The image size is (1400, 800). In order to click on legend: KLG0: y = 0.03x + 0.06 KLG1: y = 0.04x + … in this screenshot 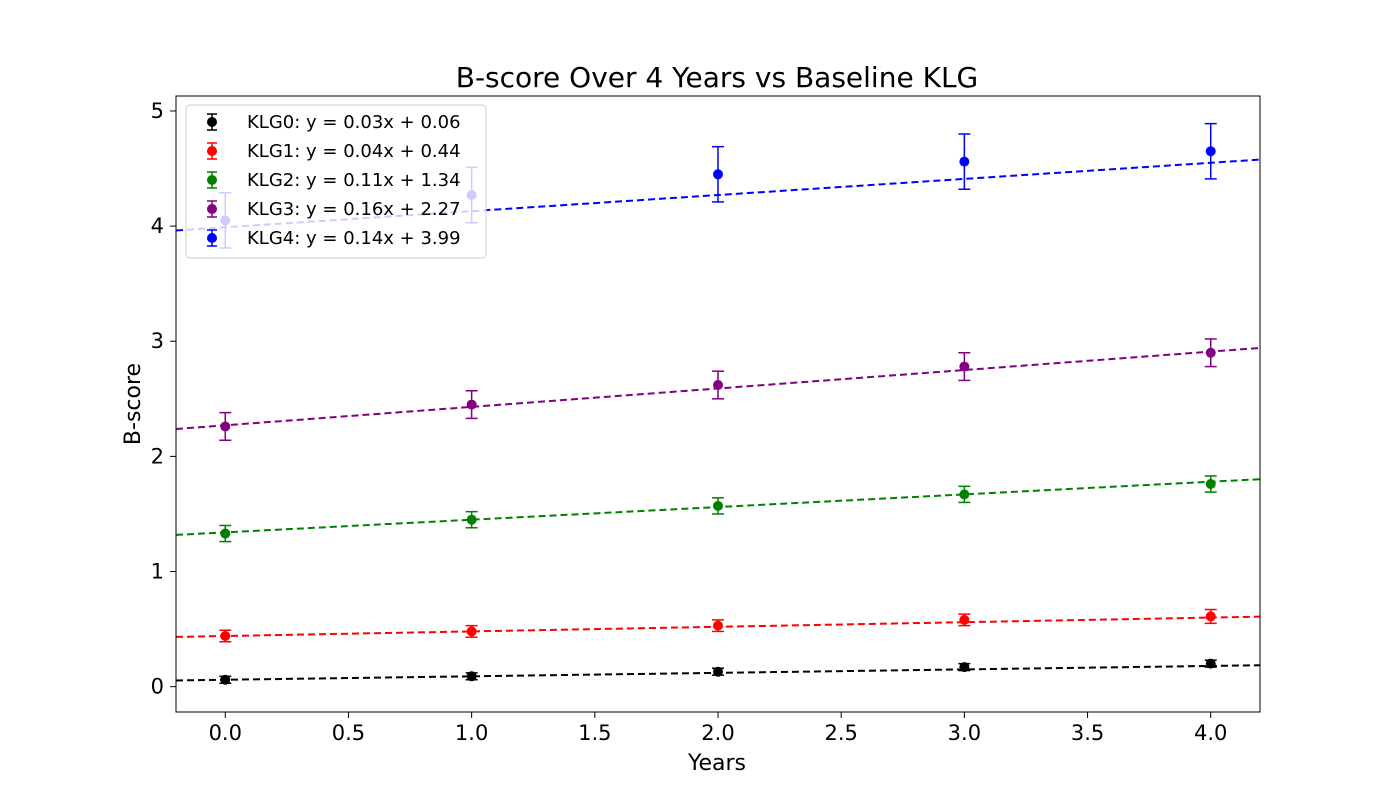, I will do `click(336, 181)`.